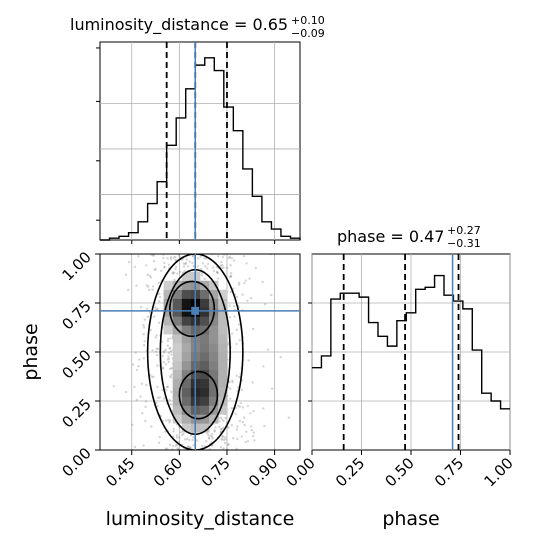  I want to click on phase-xtick-label: 1.00, so click(498, 472).